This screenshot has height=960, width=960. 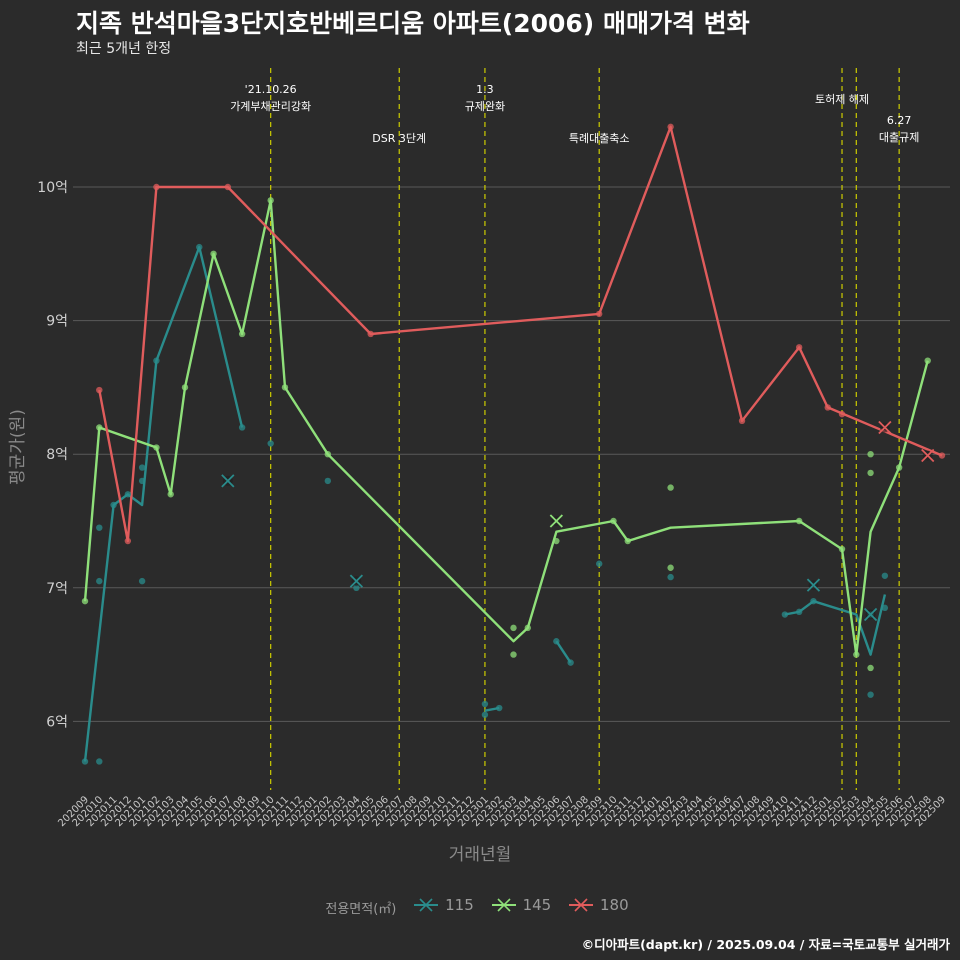 What do you see at coordinates (361, 909) in the screenshot?
I see `legend-title: 전용면적(㎡)` at bounding box center [361, 909].